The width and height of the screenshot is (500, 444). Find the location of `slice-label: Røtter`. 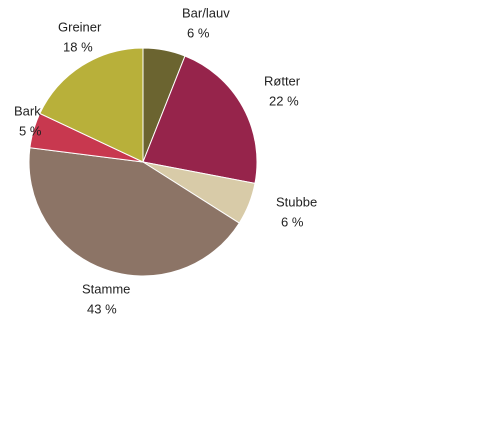

slice-label: Røtter is located at coordinates (282, 80).